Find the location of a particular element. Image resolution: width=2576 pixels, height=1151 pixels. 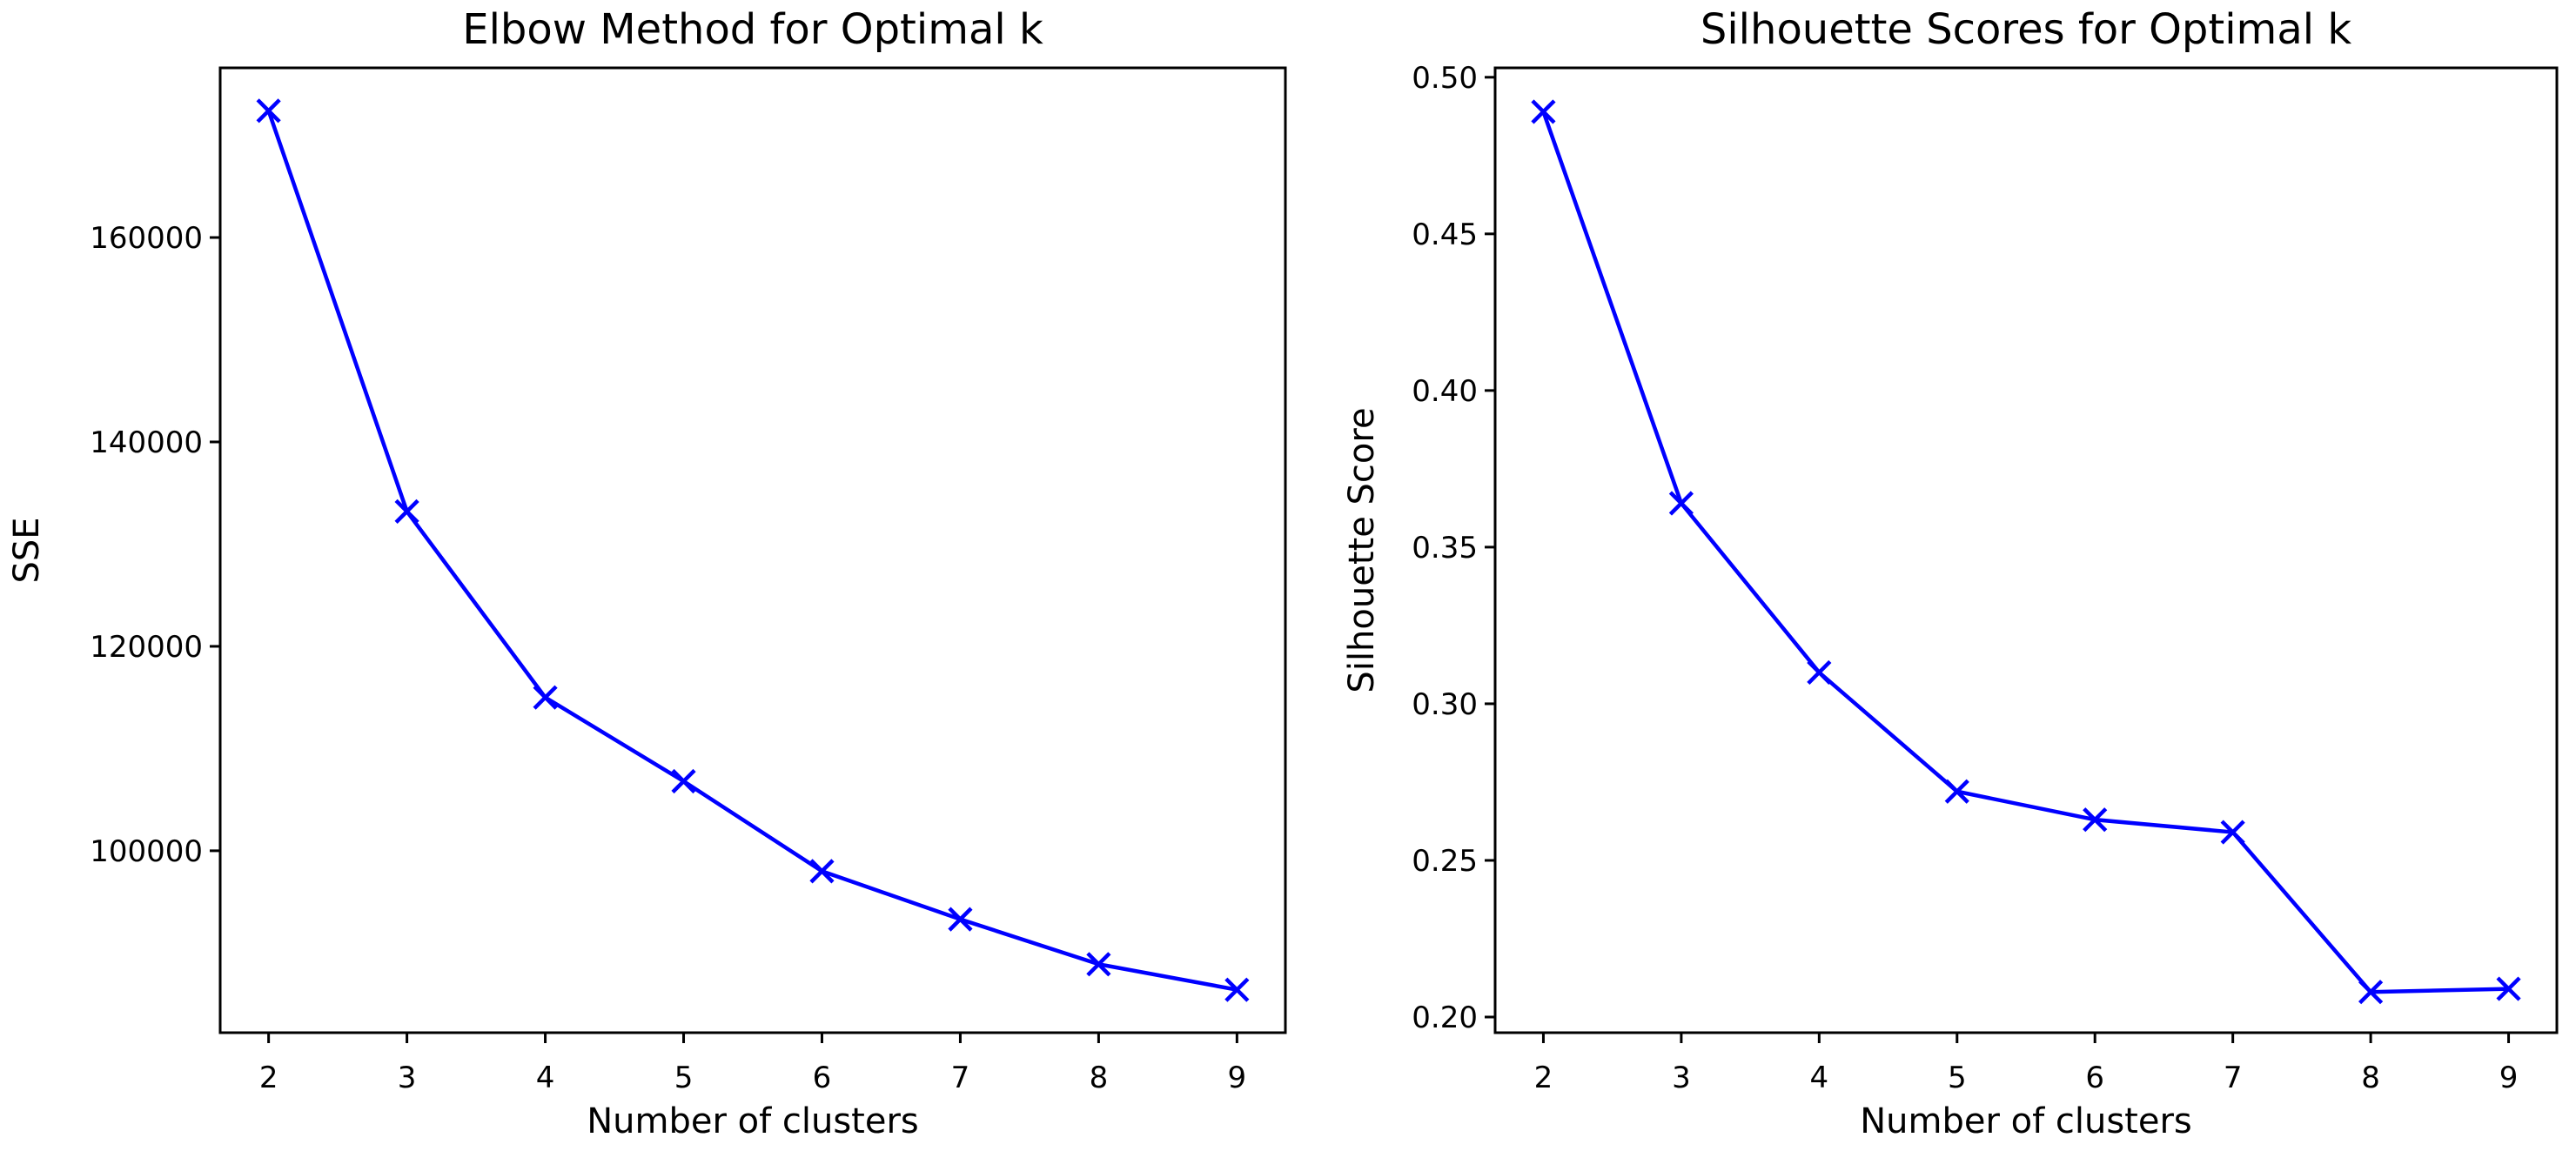

y-tick-label: 0.35 is located at coordinates (1445, 548).